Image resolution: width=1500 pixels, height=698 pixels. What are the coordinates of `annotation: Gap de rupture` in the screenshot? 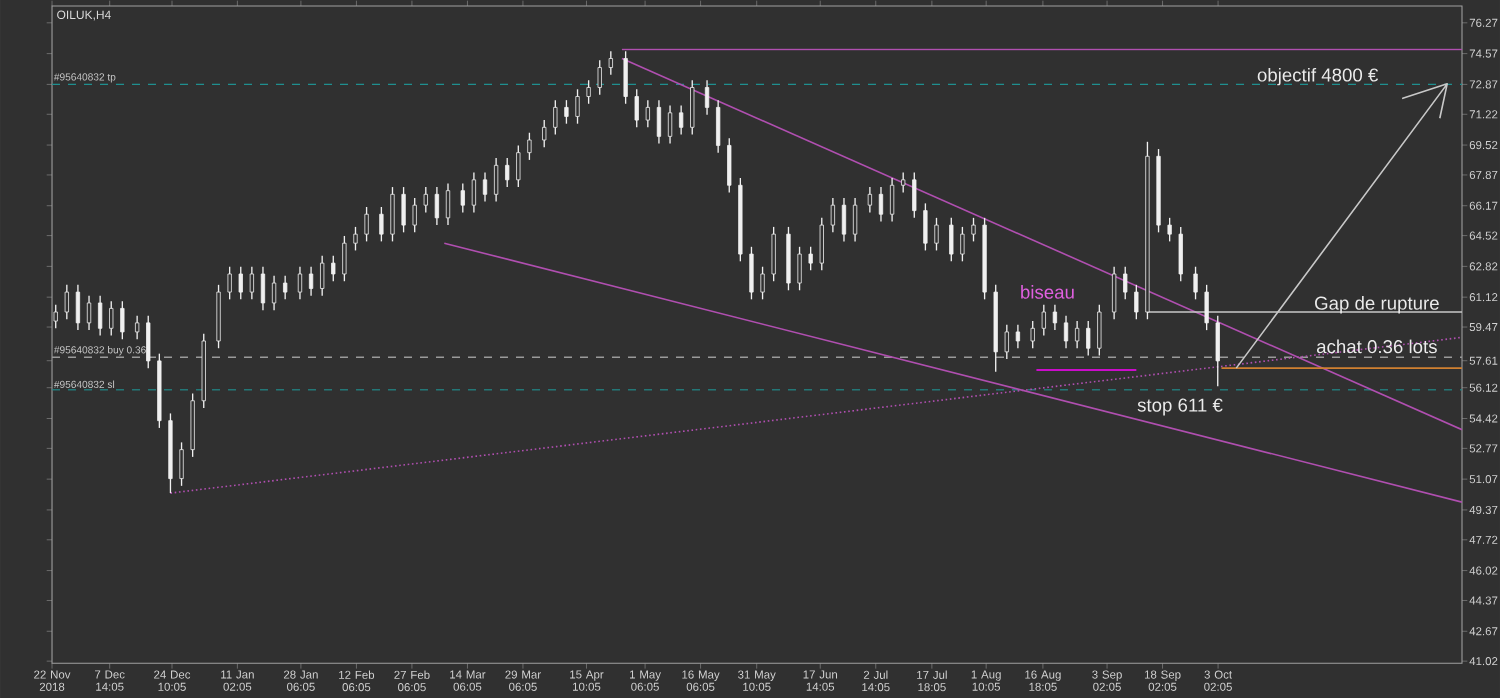 It's located at (1377, 305).